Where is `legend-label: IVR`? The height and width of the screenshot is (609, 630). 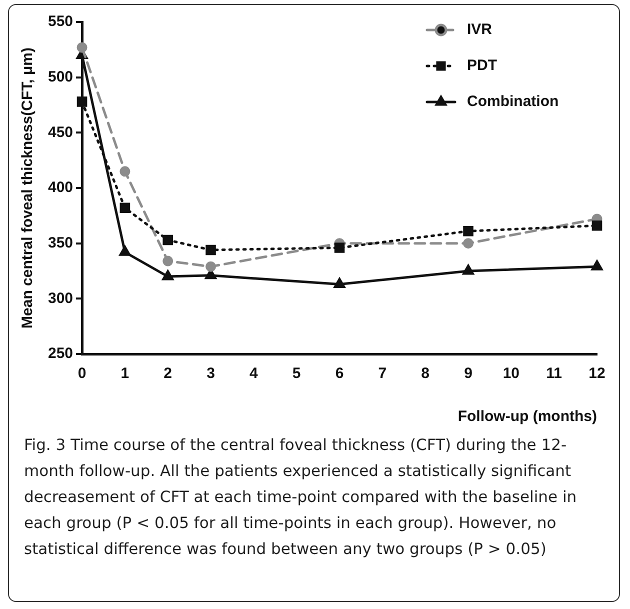
legend-label: IVR is located at coordinates (479, 29).